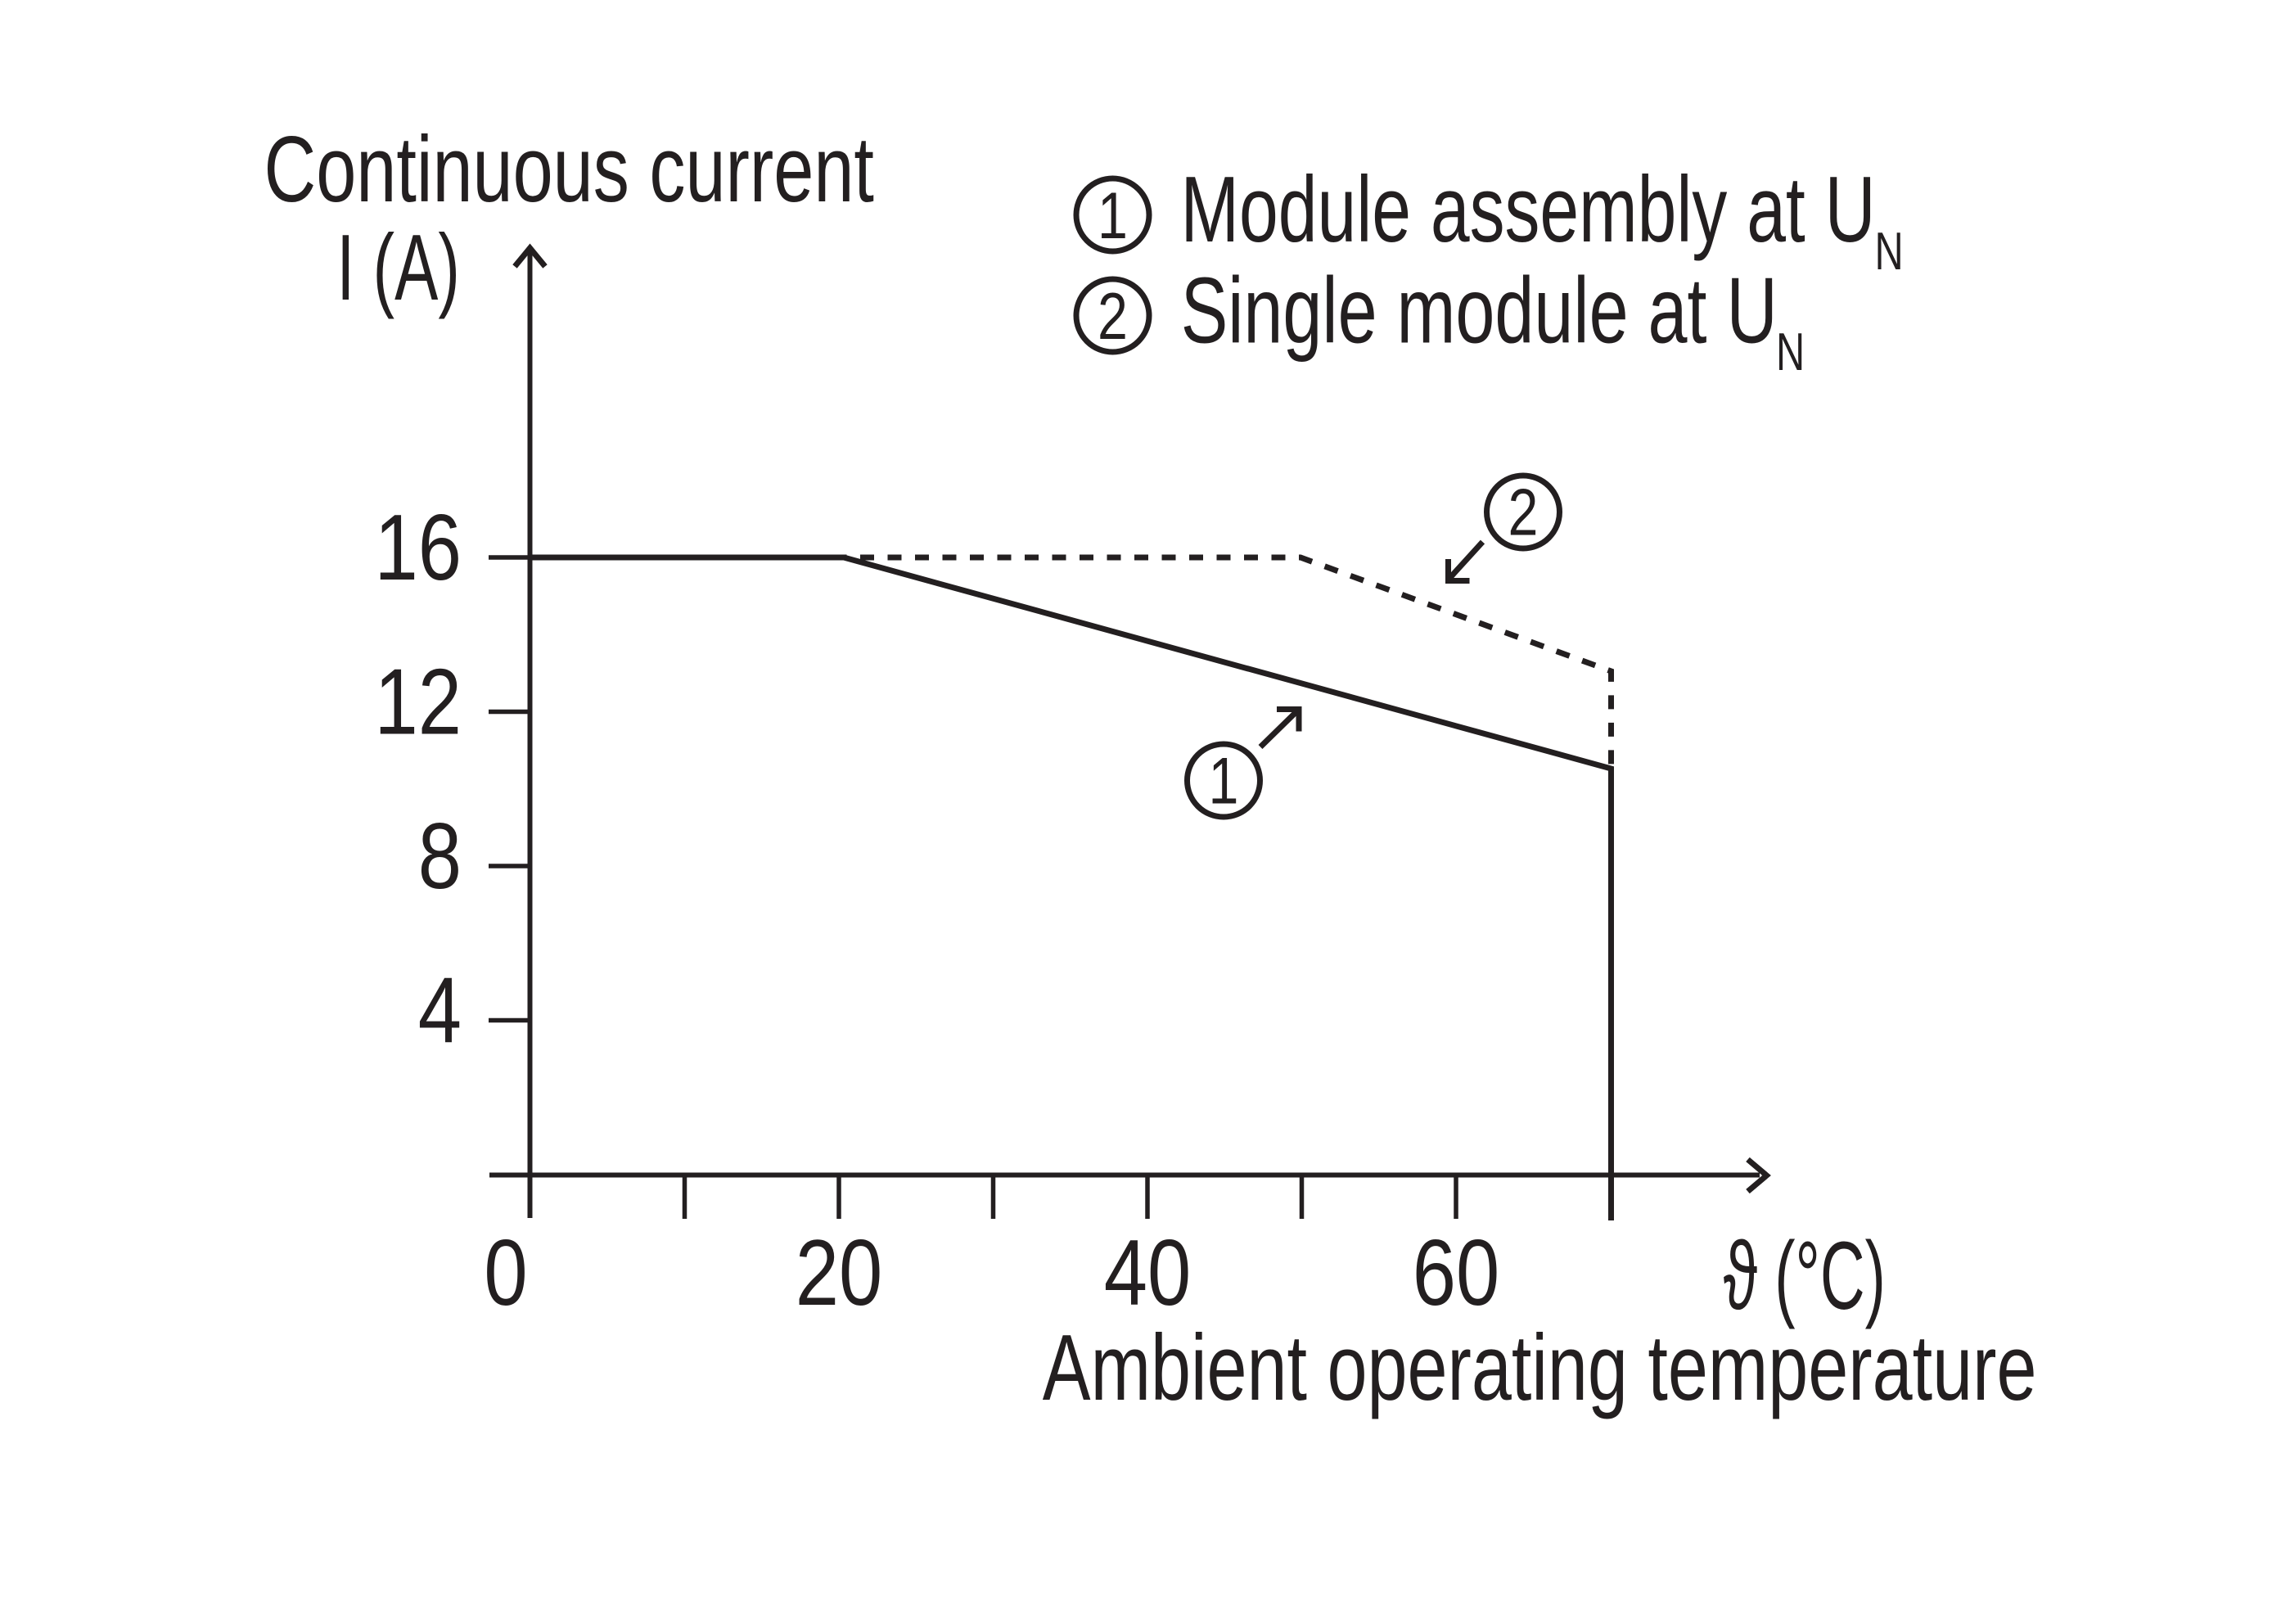 This screenshot has height=1624, width=2281. Describe the element at coordinates (440, 857) in the screenshot. I see `svg-text: 8` at that location.